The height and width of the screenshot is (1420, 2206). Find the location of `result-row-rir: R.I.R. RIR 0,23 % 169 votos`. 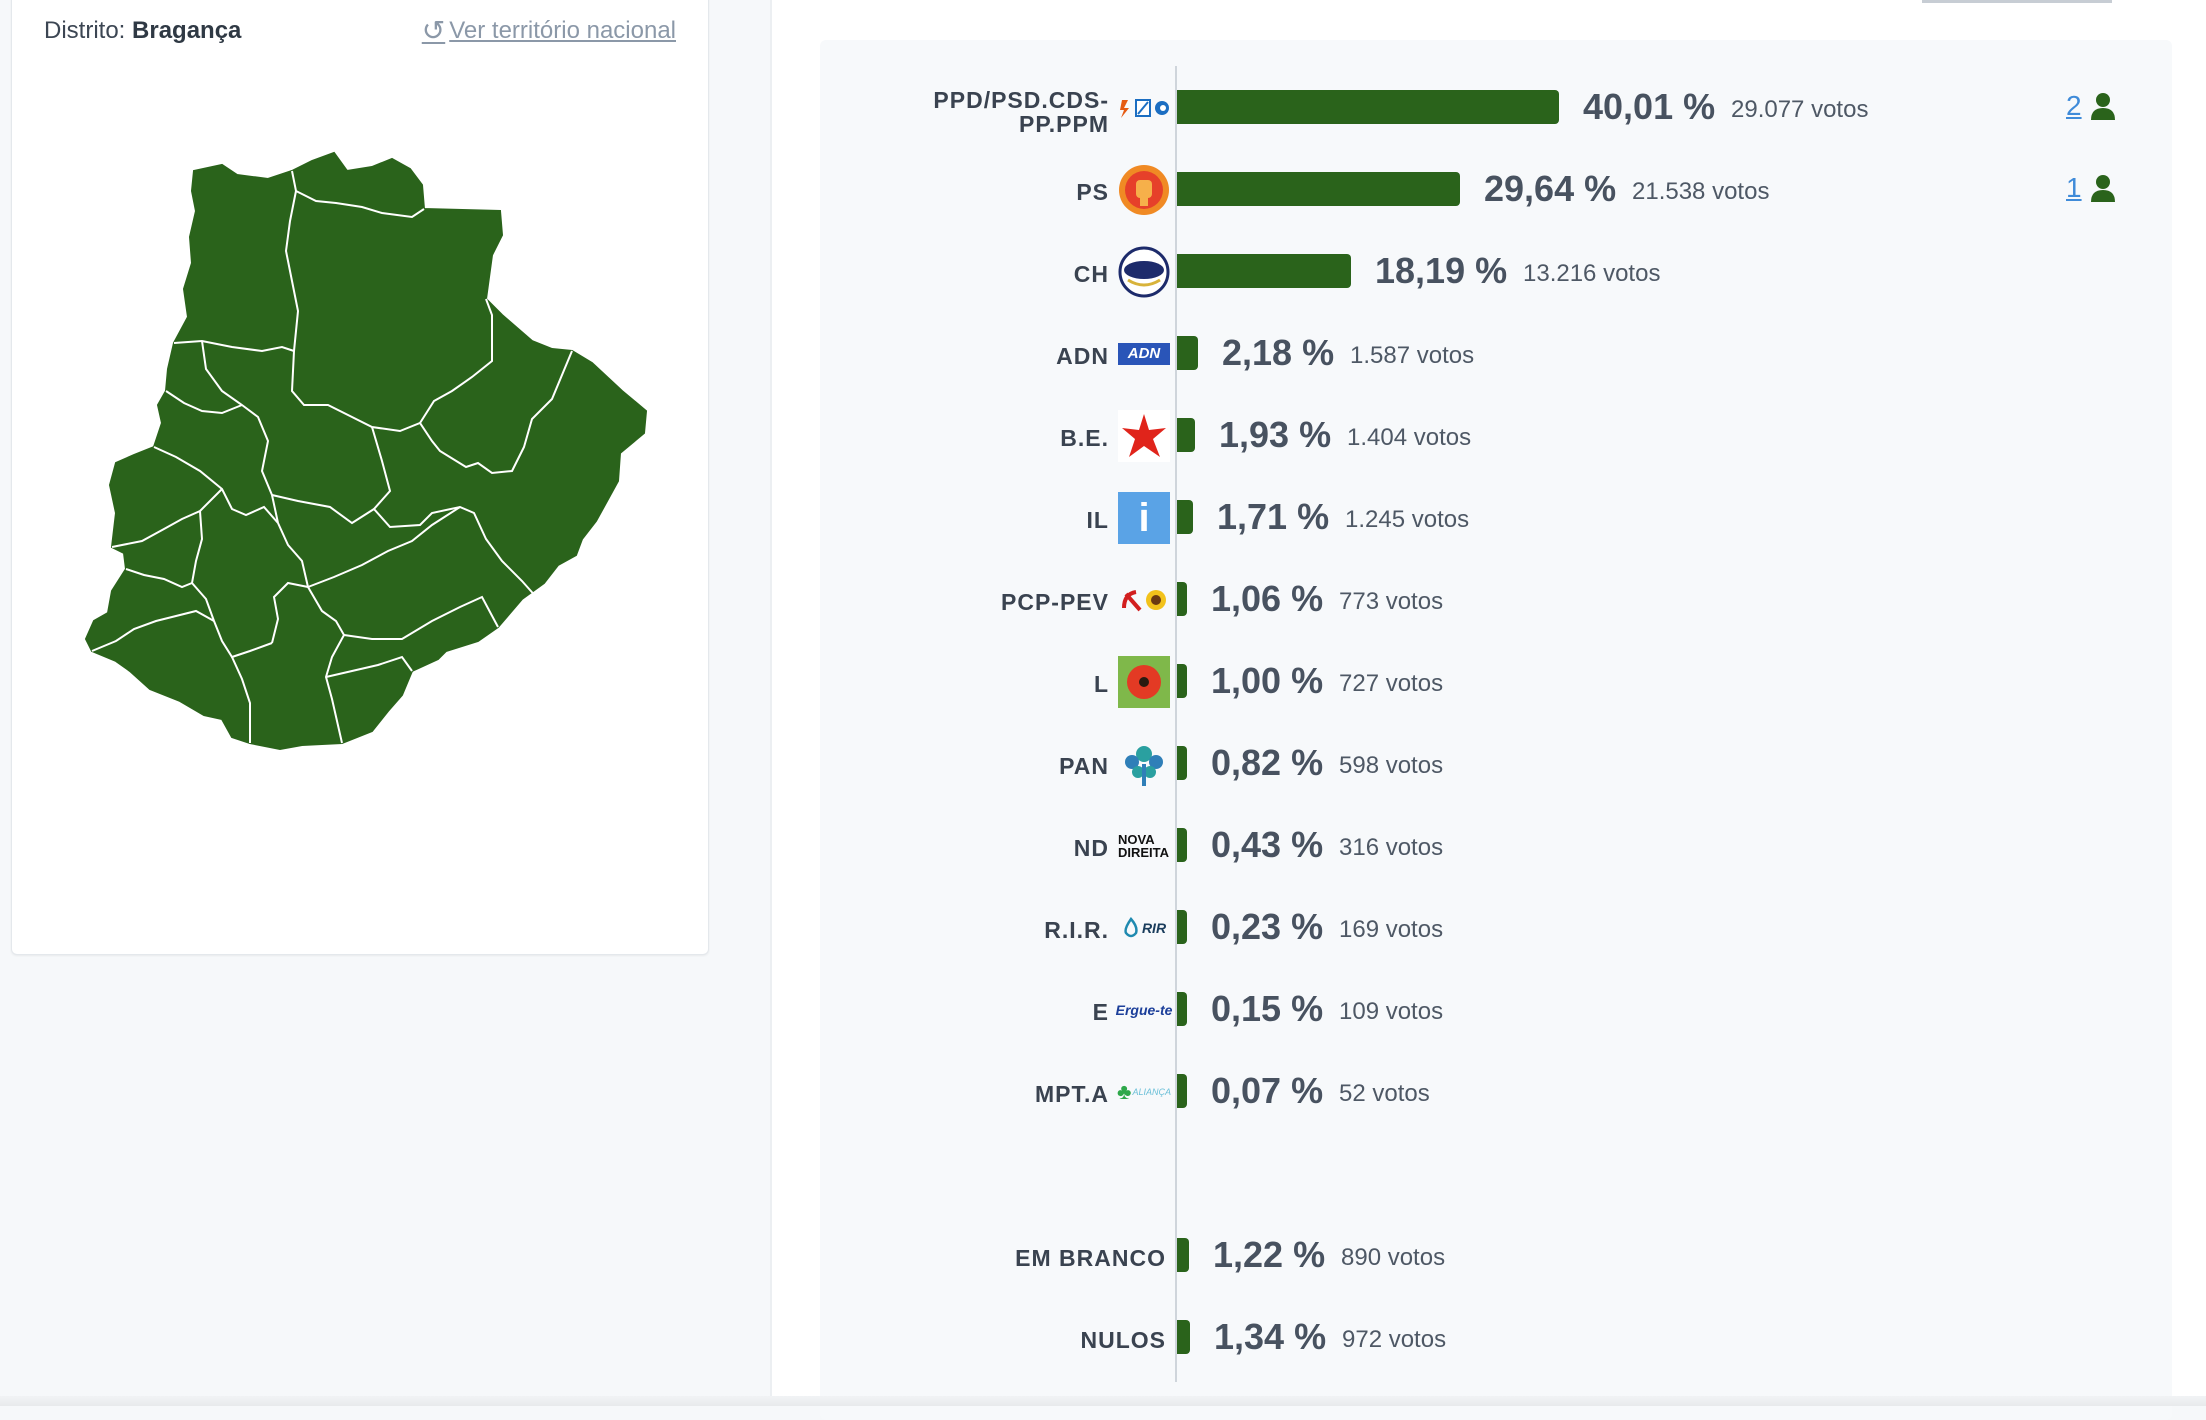

result-row-rir: R.I.R. RIR 0,23 % 169 votos is located at coordinates (1103, 928).